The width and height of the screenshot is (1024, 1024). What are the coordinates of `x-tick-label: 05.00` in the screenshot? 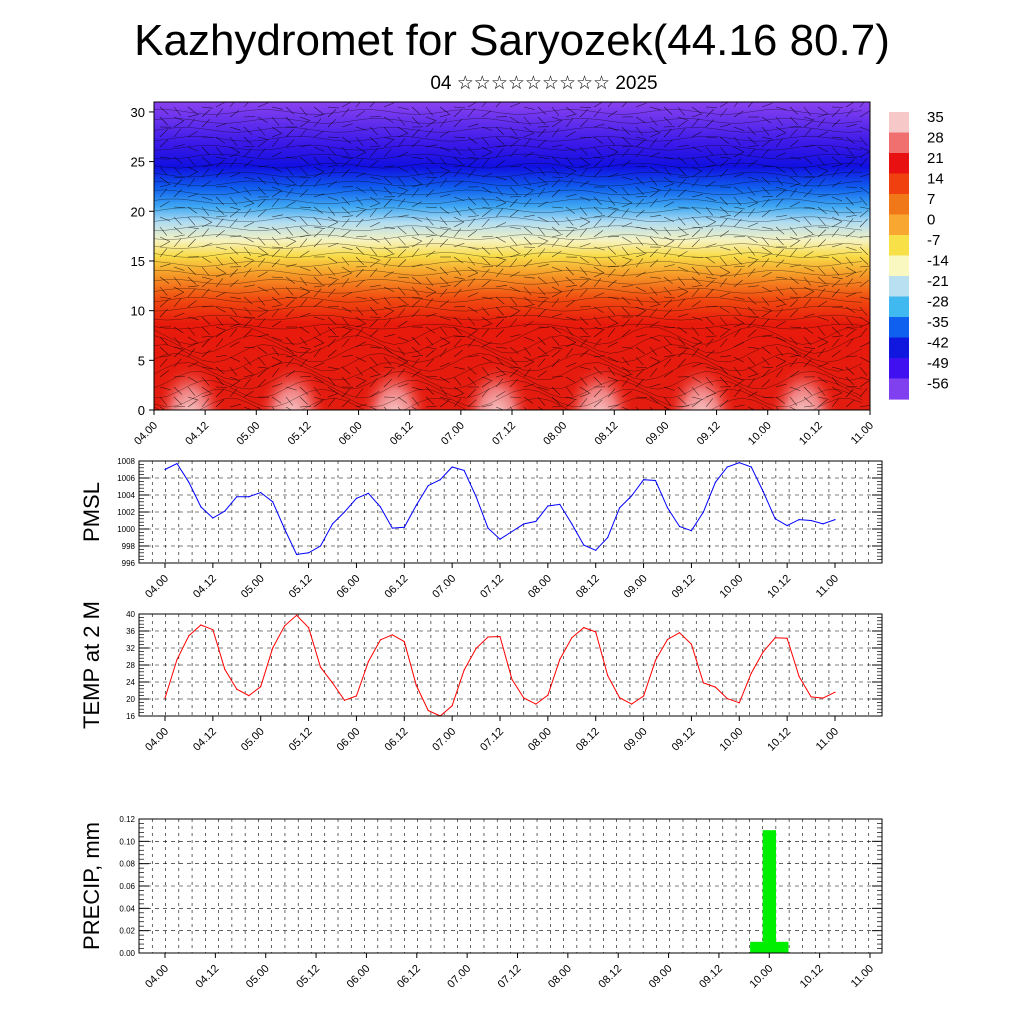 It's located at (258, 977).